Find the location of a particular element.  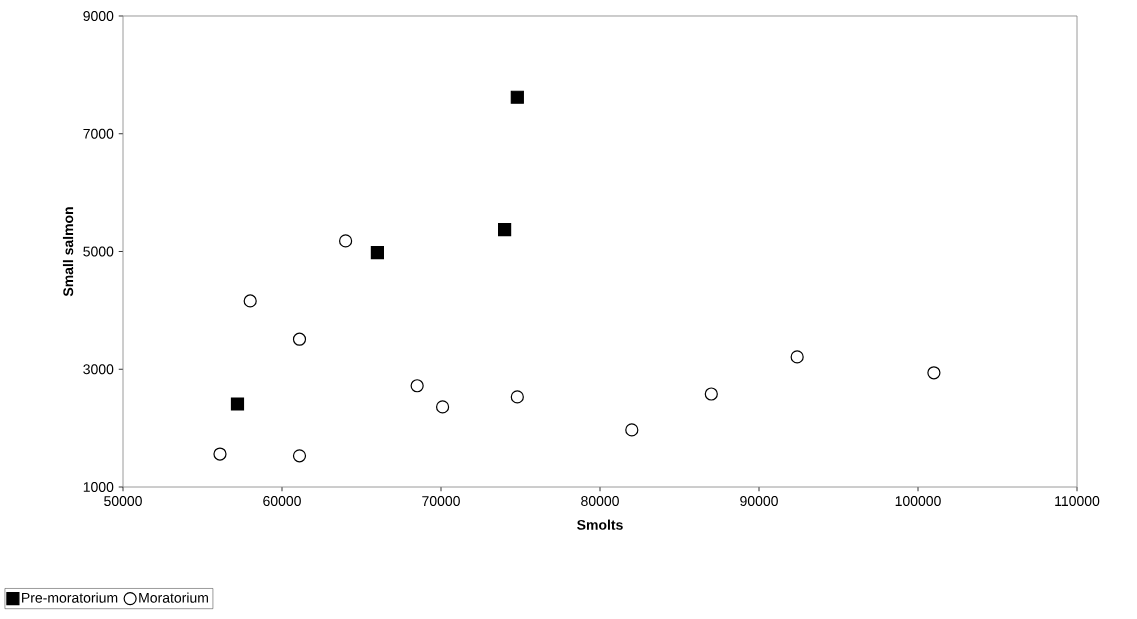

legend-label: Pre-moratorium is located at coordinates (70, 597).